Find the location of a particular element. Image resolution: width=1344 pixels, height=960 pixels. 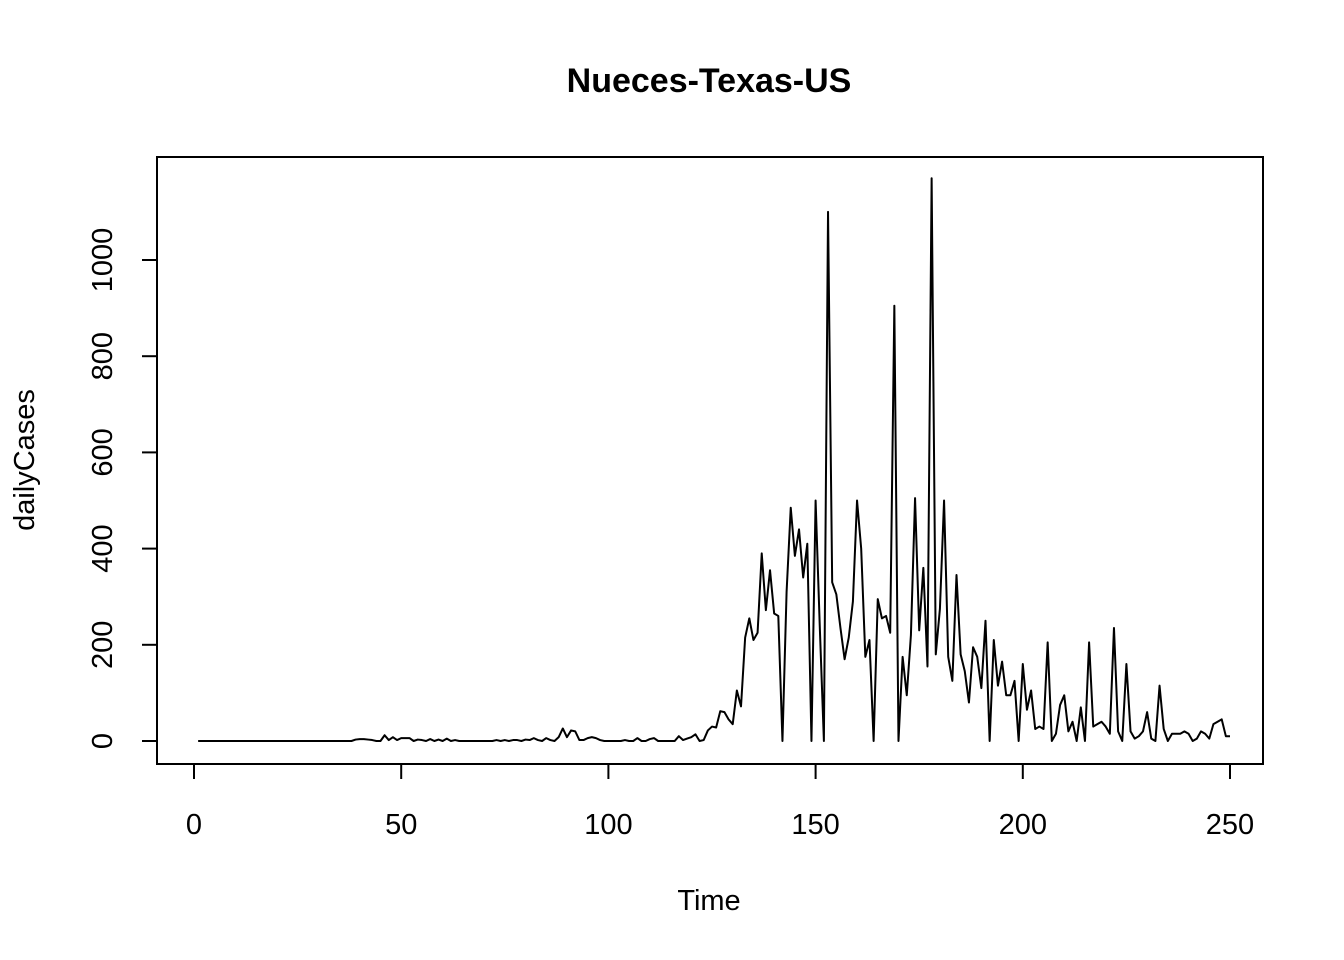

y-tick-label: 200 is located at coordinates (103, 645).